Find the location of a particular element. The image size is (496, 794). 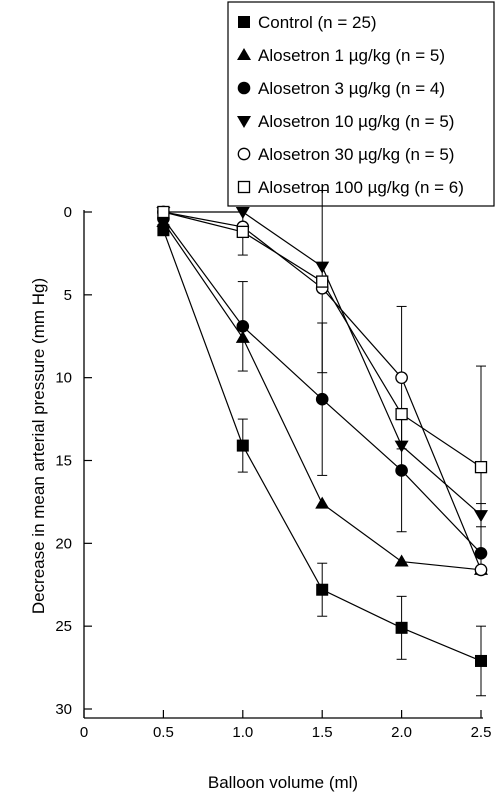

y-tick-label: 15 is located at coordinates (63, 461).